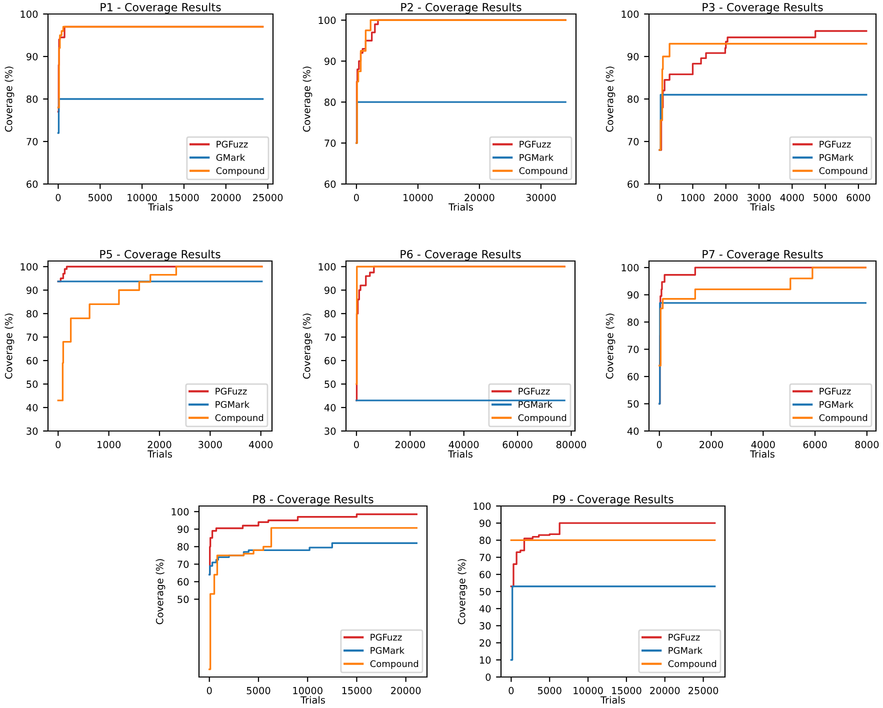 The height and width of the screenshot is (708, 883). Describe the element at coordinates (762, 255) in the screenshot. I see `chart-title: P7 - Coverage Results` at that location.